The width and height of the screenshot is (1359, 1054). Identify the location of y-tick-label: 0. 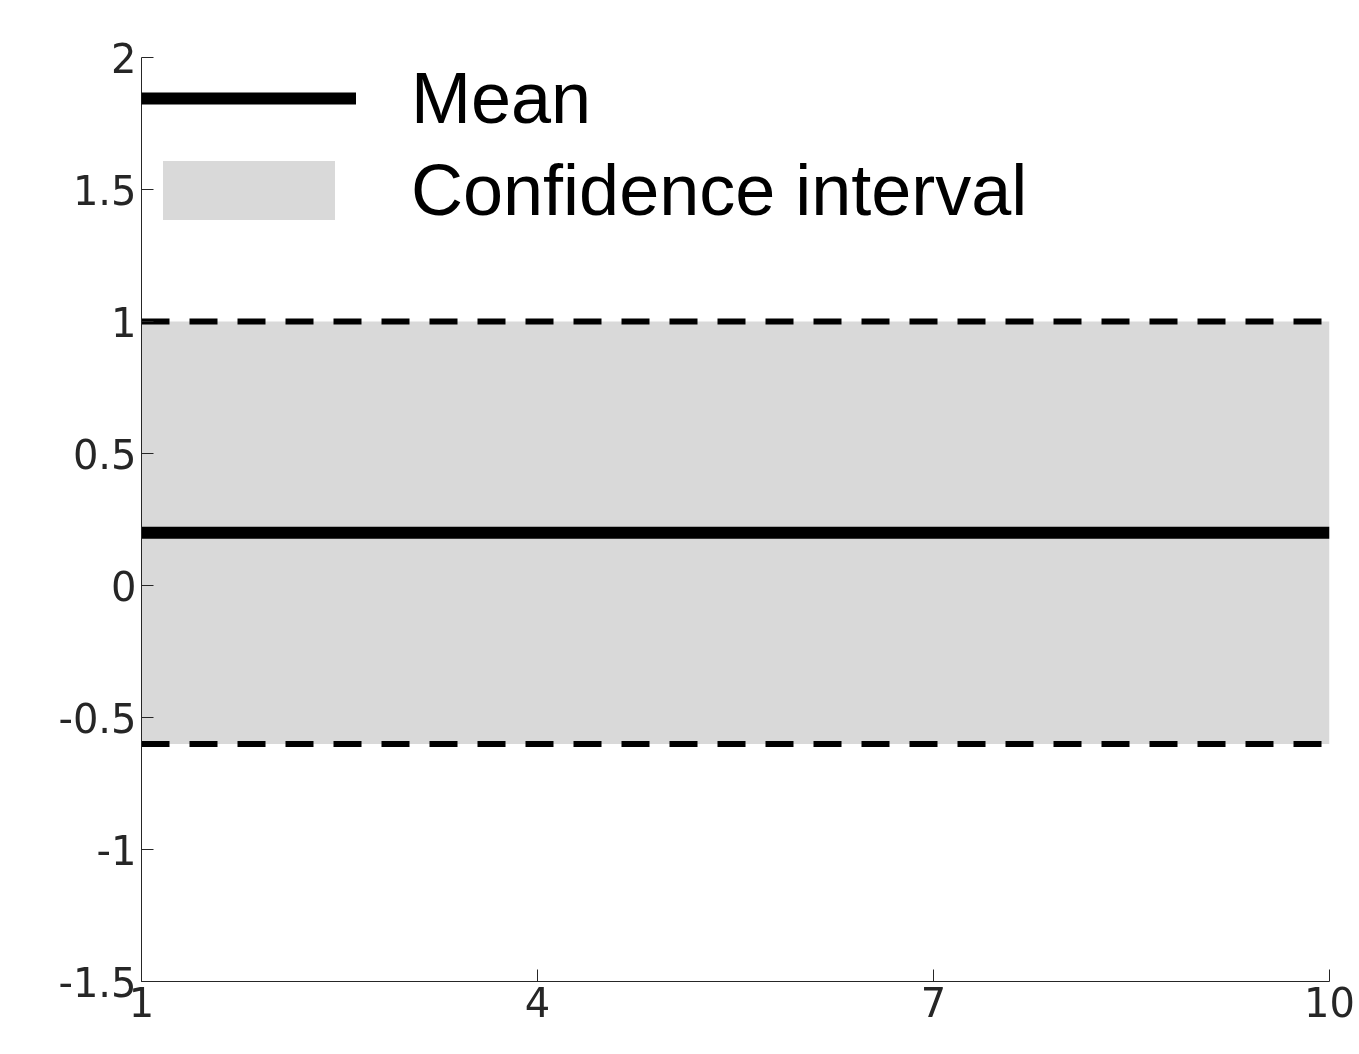
(124, 586).